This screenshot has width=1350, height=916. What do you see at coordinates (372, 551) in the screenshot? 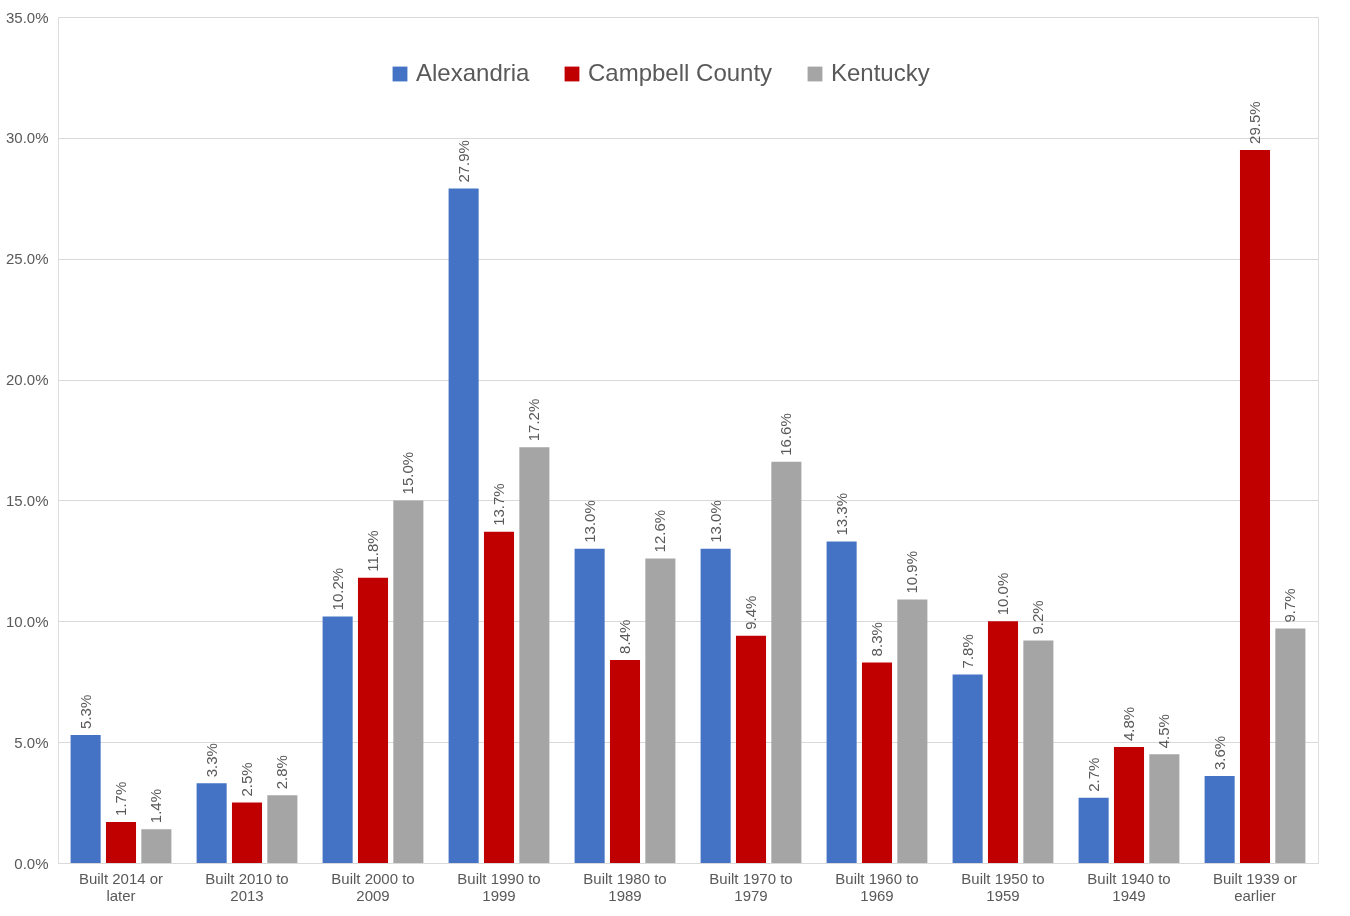
I see `data-label: 11.8%` at bounding box center [372, 551].